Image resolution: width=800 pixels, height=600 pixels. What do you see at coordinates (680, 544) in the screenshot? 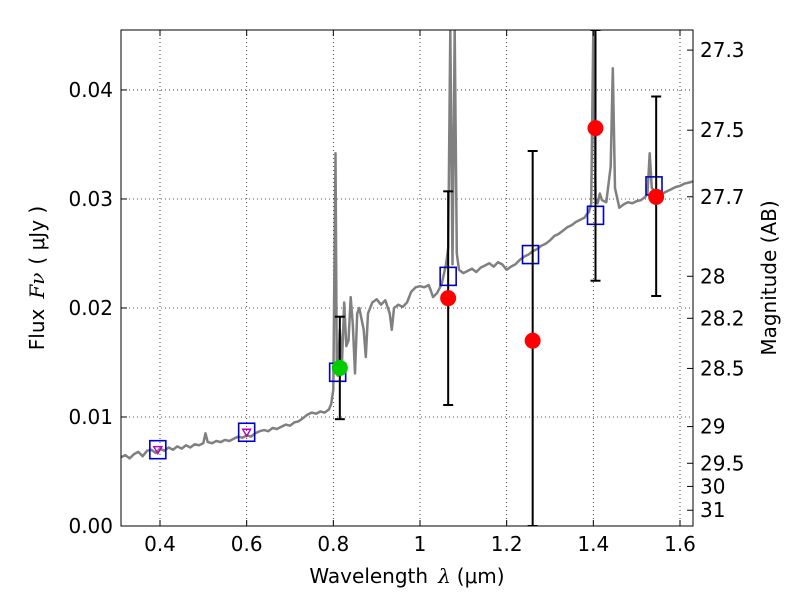
I see `x-tick-label: 1.6` at bounding box center [680, 544].